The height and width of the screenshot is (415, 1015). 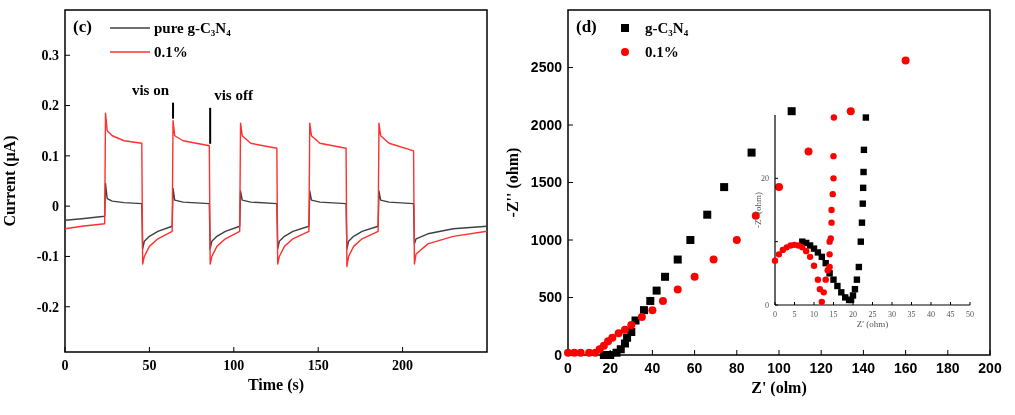 What do you see at coordinates (550, 297) in the screenshot?
I see `y-tick-label: 500` at bounding box center [550, 297].